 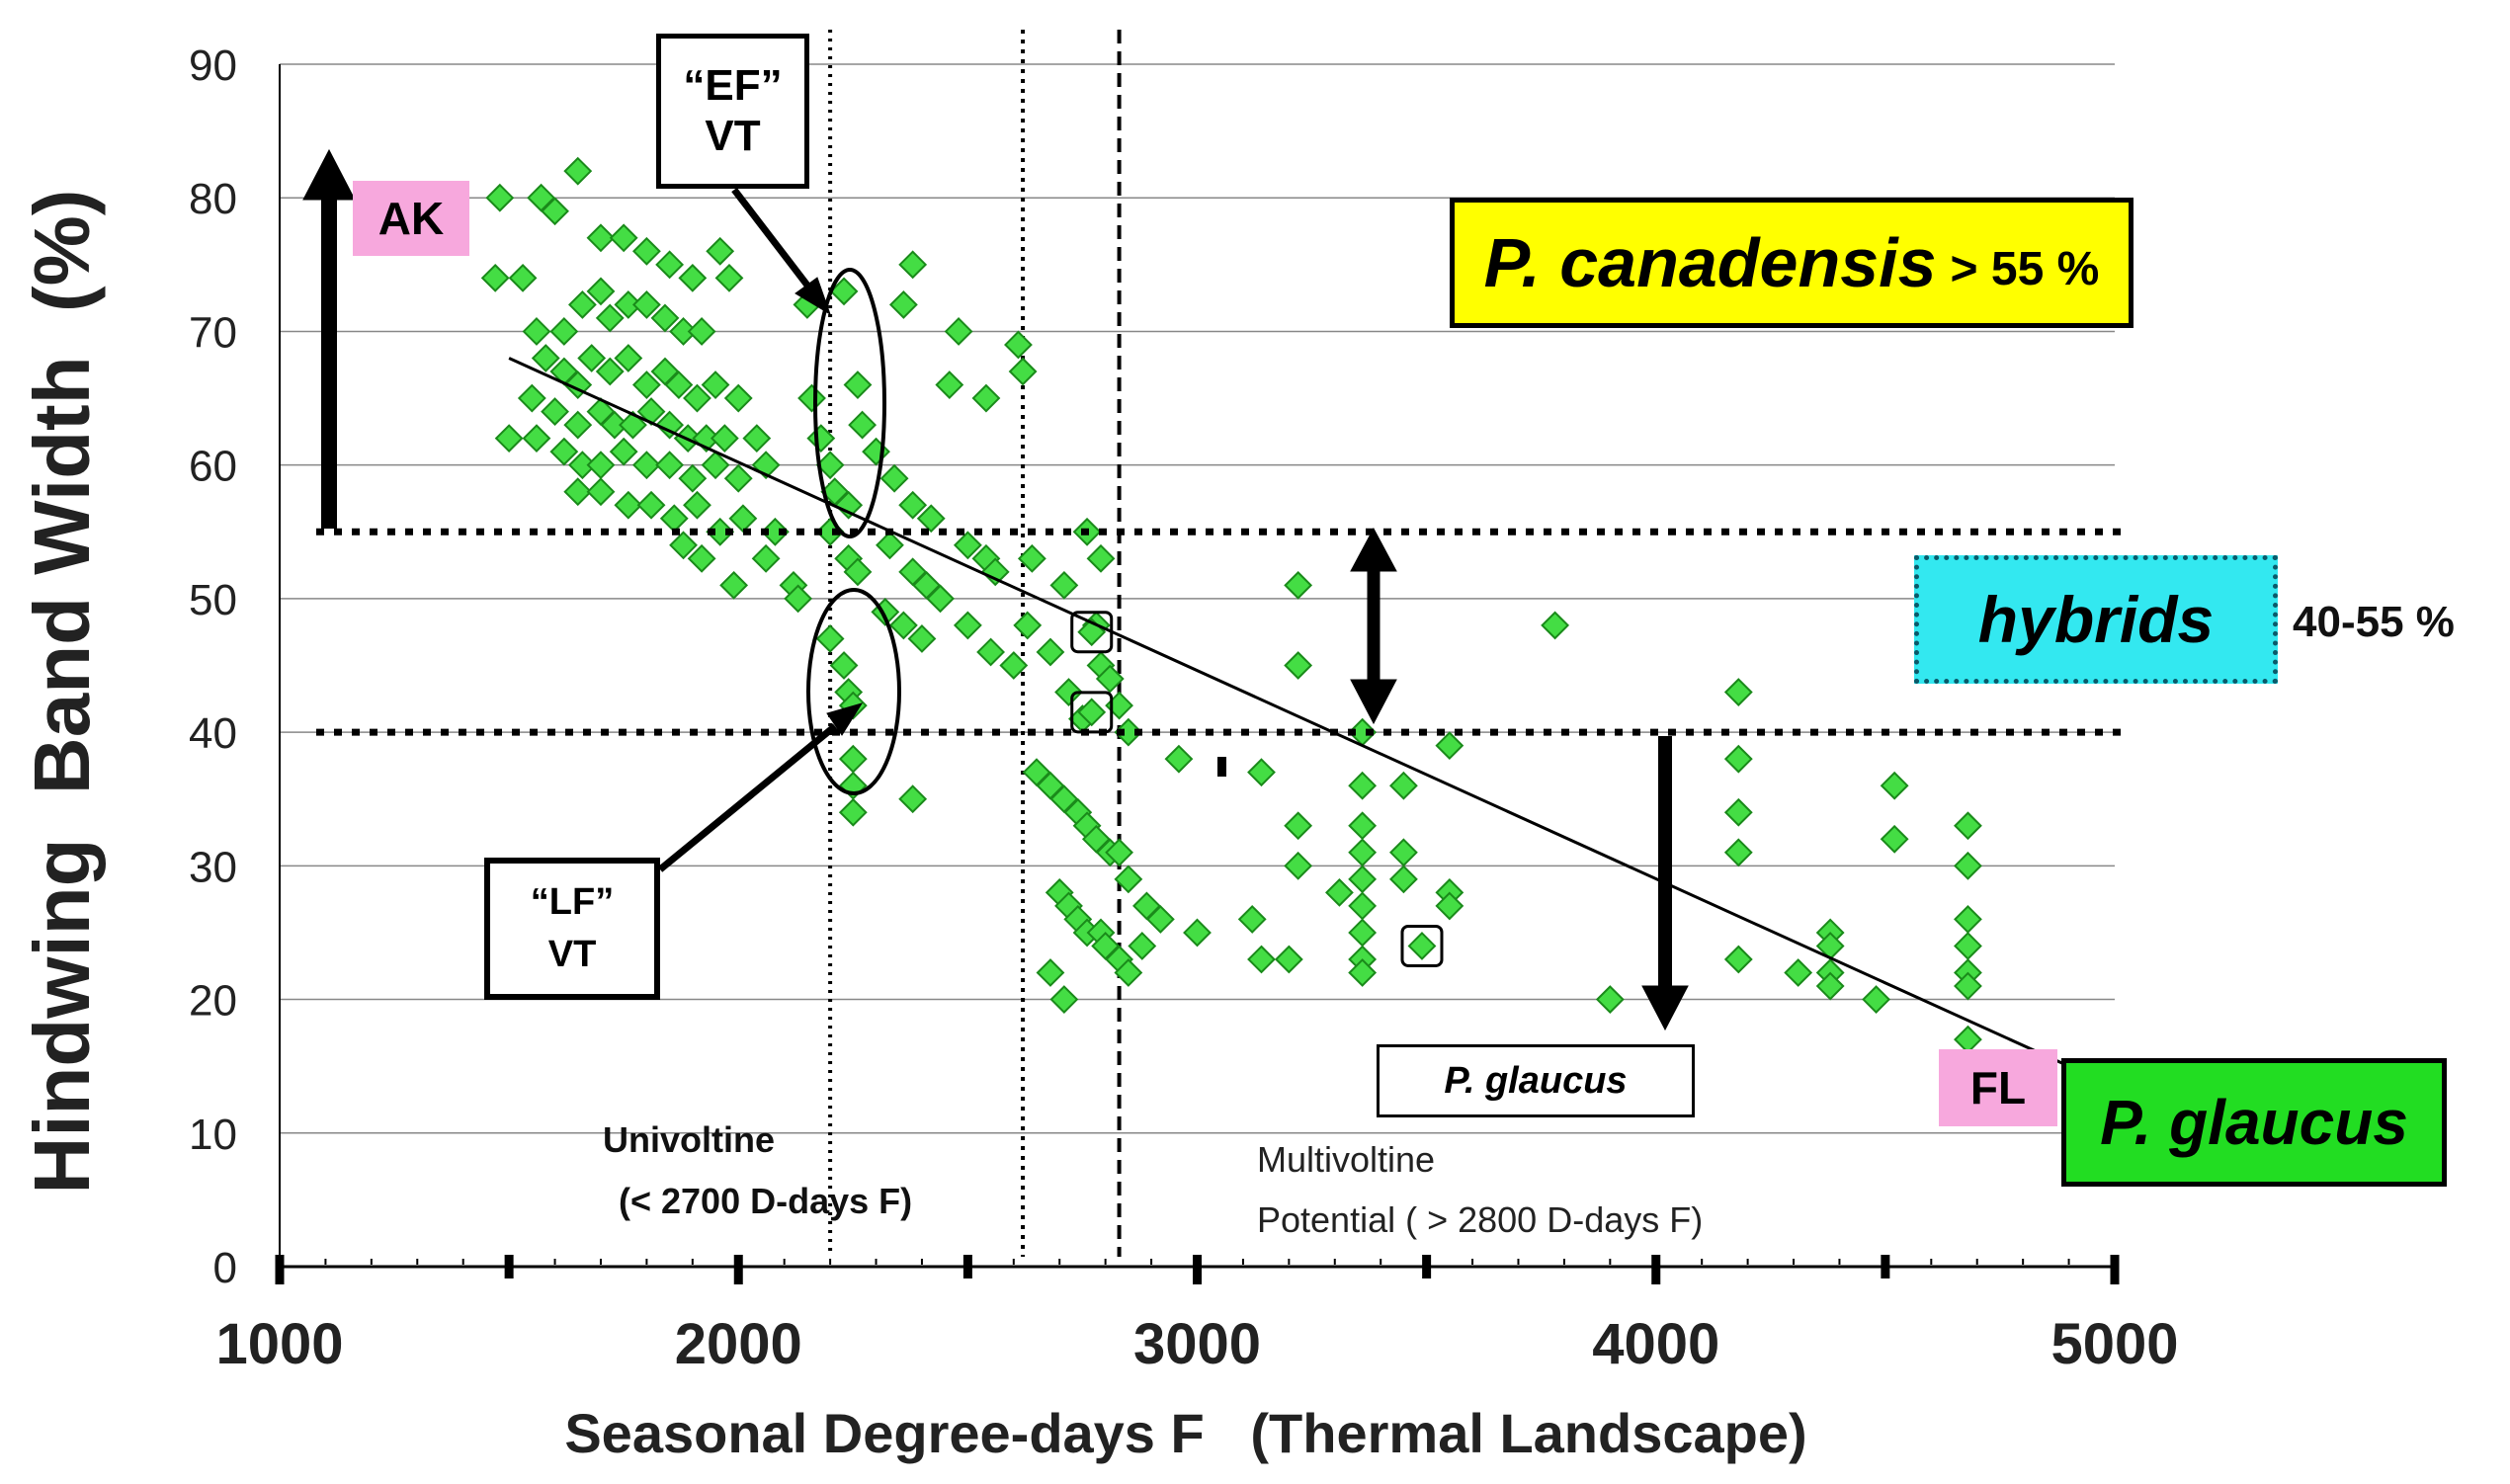 I want to click on univoltine-label: Univoltine, so click(x=689, y=1139).